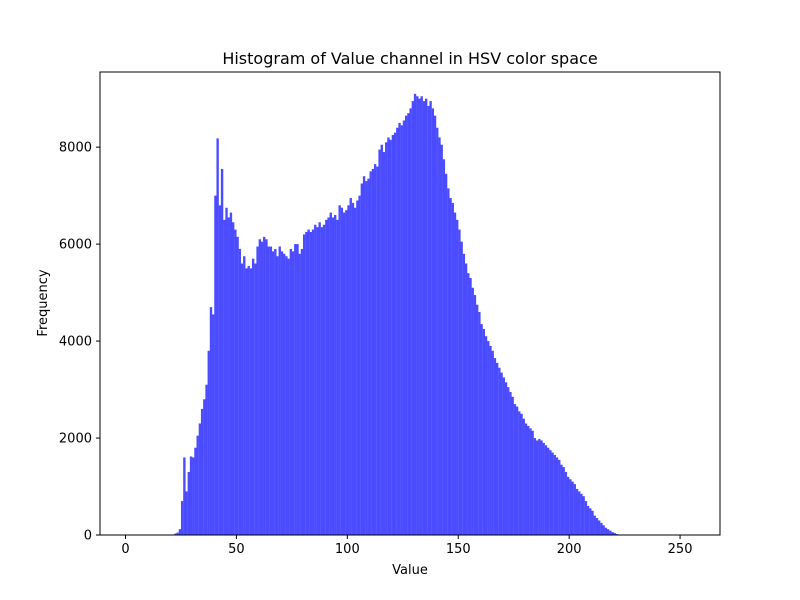 The image size is (800, 600). What do you see at coordinates (569, 549) in the screenshot?
I see `x-tick-label: 200` at bounding box center [569, 549].